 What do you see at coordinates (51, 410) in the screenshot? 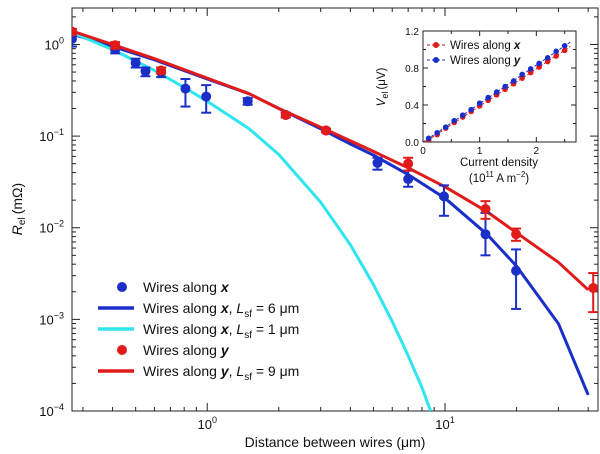
I see `y-tick-label: 10⁻⁴` at bounding box center [51, 410].